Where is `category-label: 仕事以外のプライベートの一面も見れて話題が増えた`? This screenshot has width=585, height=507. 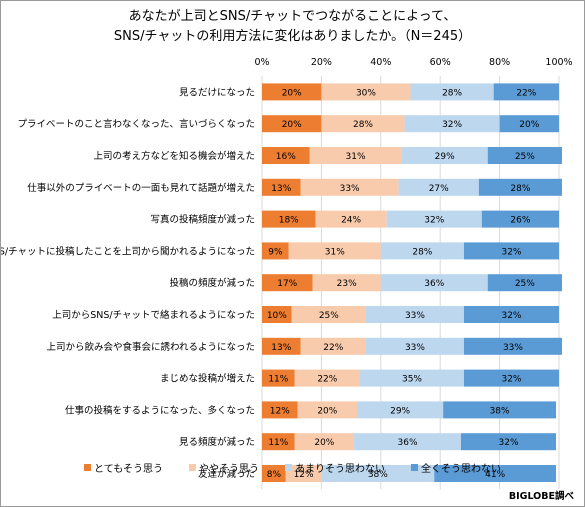
category-label: 仕事以外のプライベートの一面も見れて話題が増えた is located at coordinates (141, 188).